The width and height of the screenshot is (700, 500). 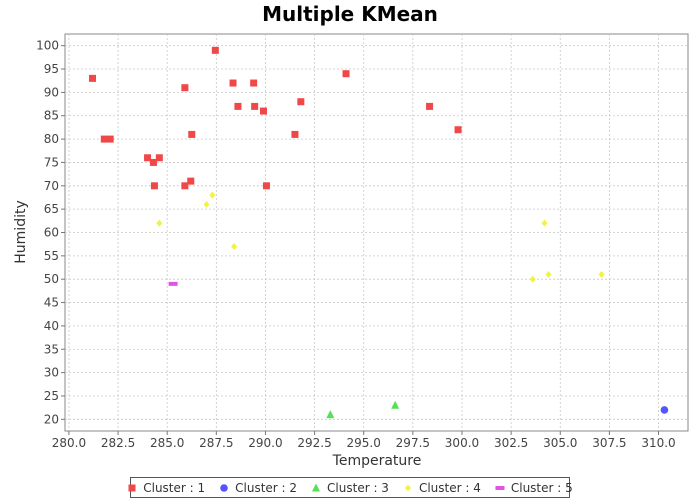 I want to click on y-tick-label: 35, so click(x=51, y=349).